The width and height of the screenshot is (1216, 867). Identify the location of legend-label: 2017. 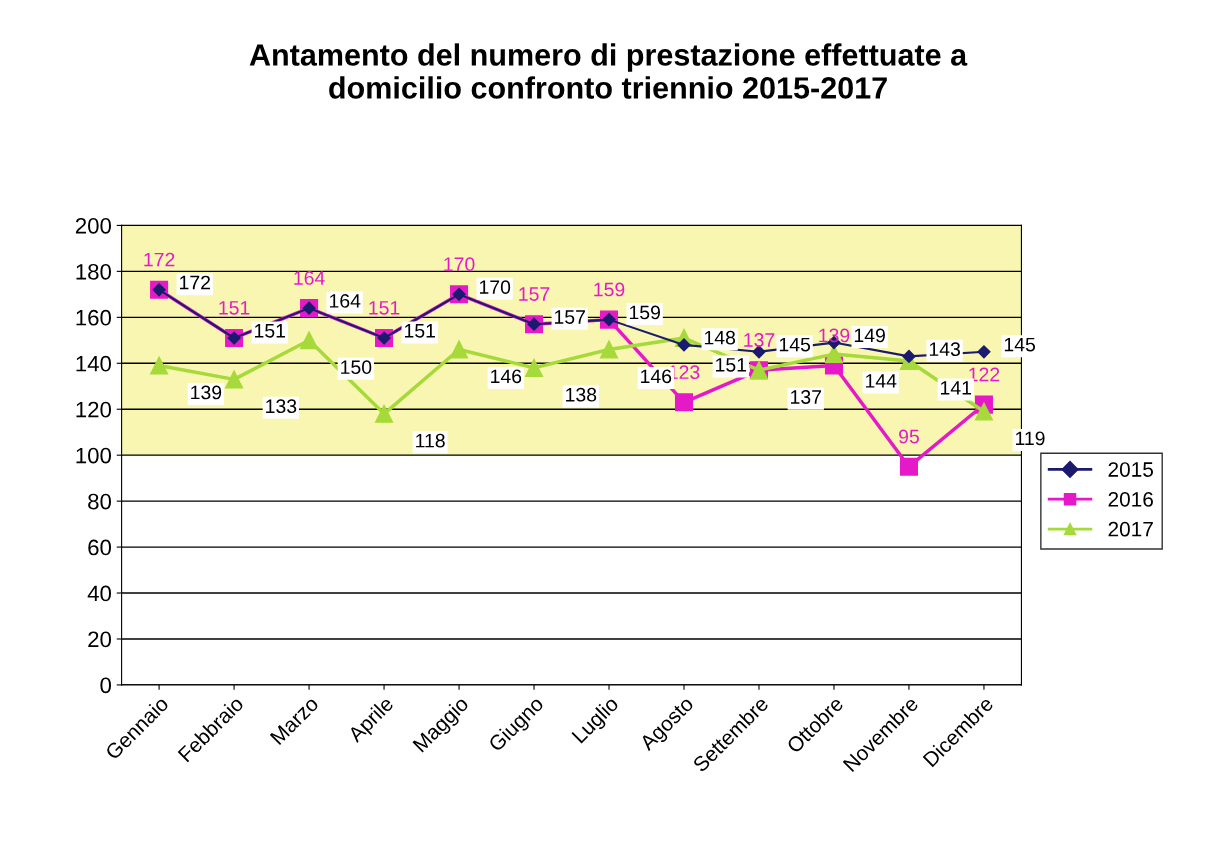
(1130, 529).